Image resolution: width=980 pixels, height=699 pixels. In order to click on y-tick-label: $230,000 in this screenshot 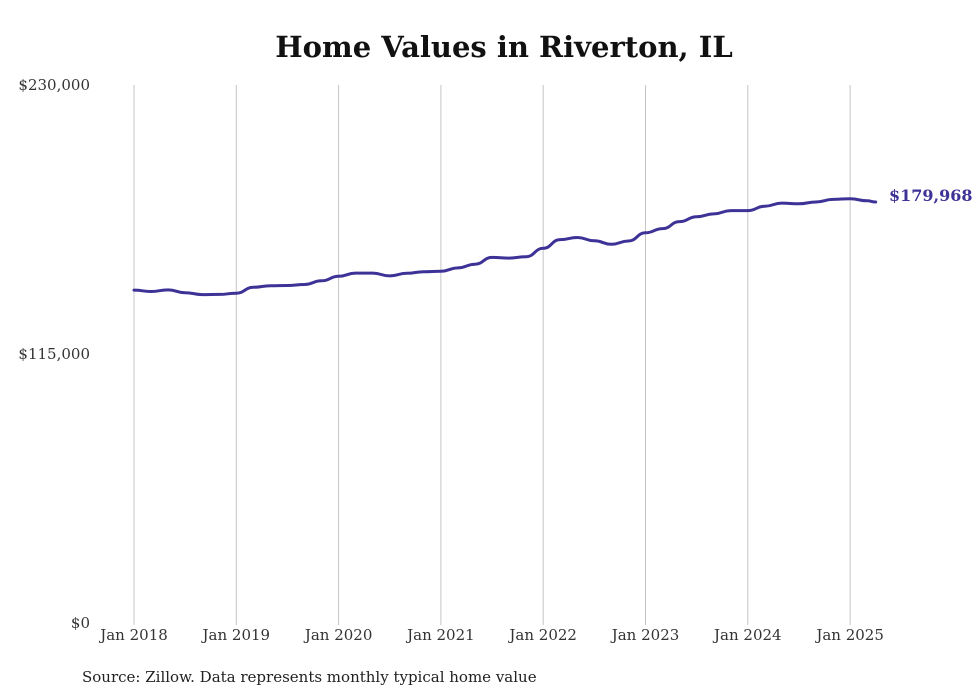, I will do `click(54, 85)`.